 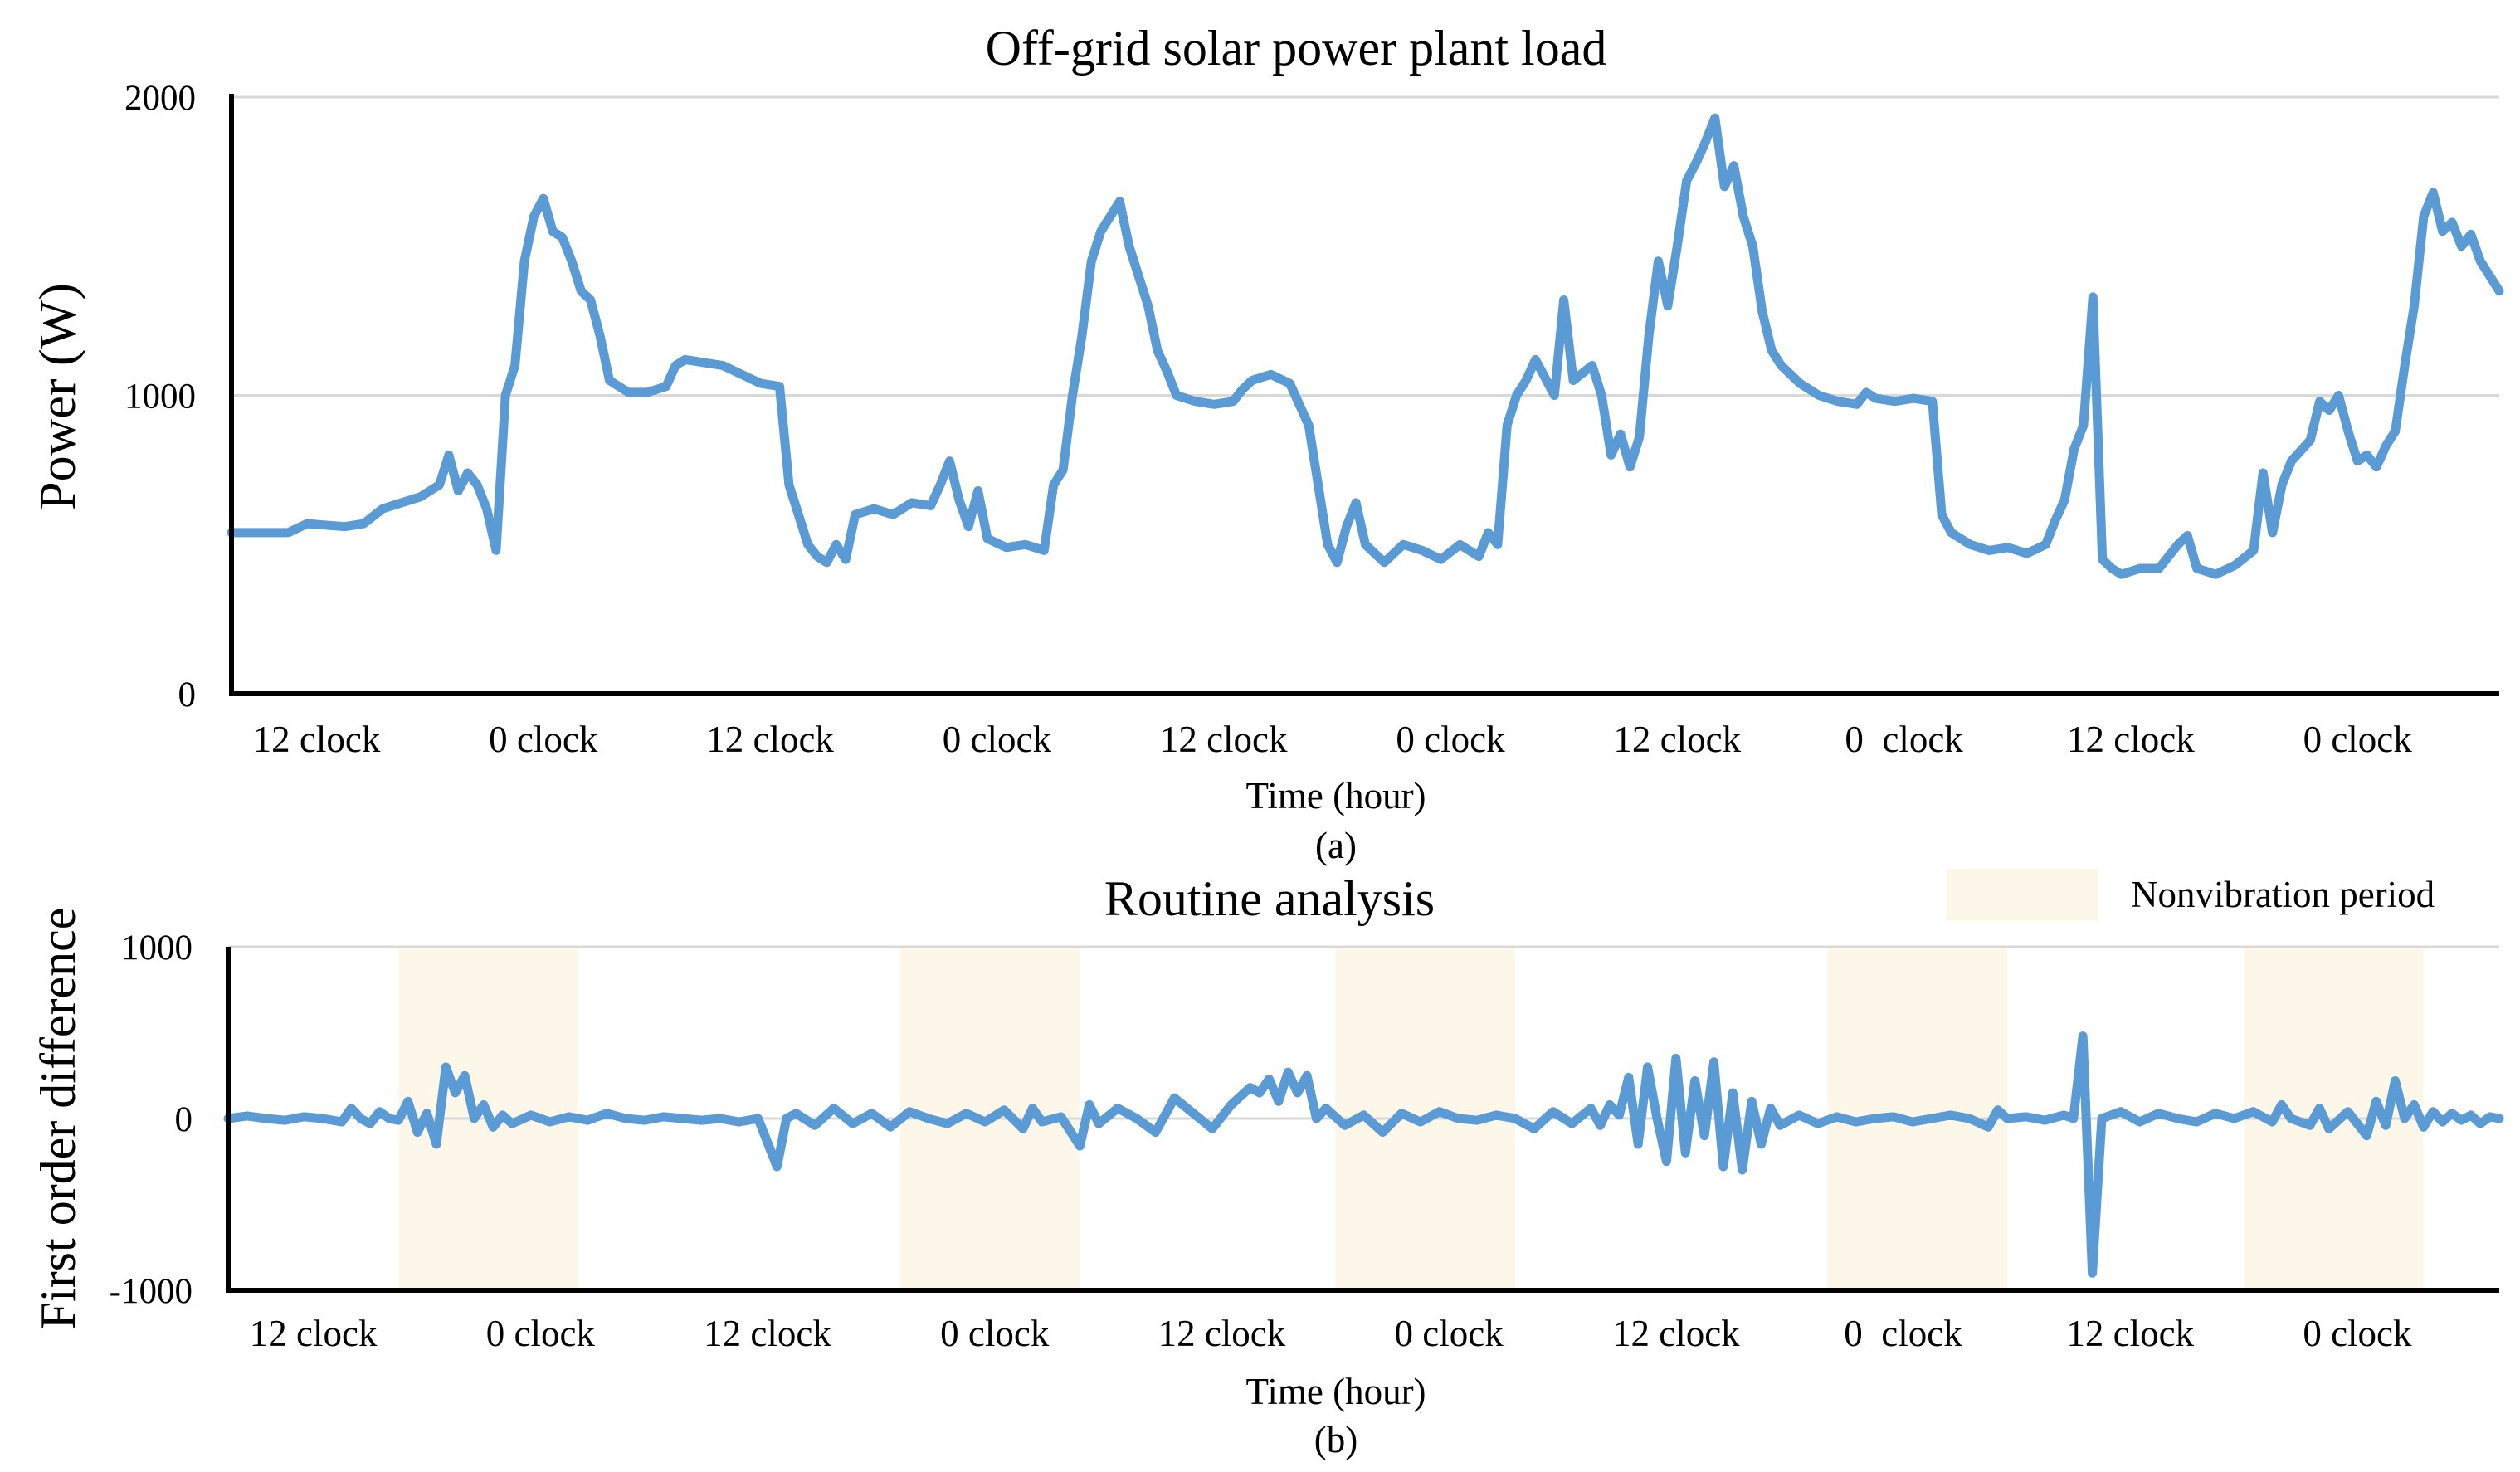 I want to click on chart-a-title: Off-grid solar power plant load, so click(x=1296, y=48).